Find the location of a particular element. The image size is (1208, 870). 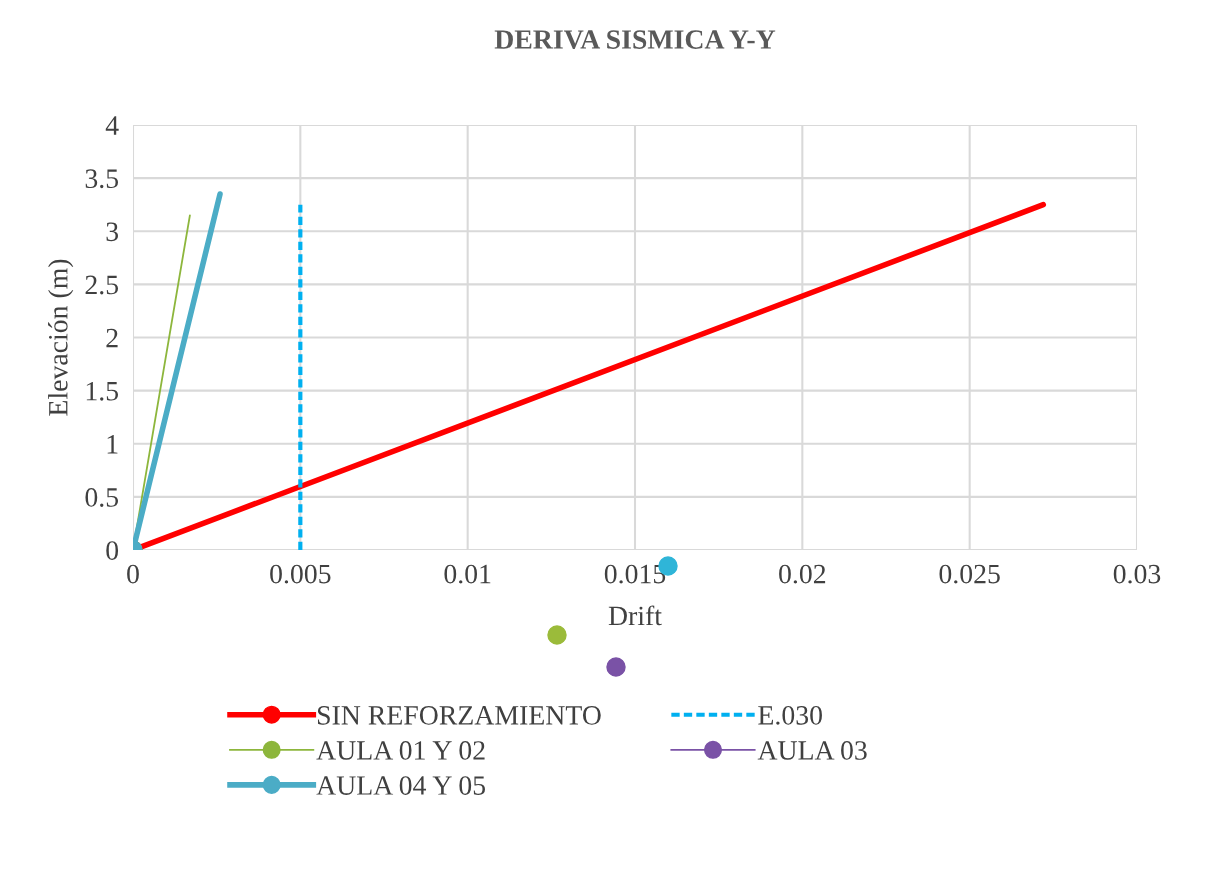

y-tick-label: 3 is located at coordinates (112, 232).